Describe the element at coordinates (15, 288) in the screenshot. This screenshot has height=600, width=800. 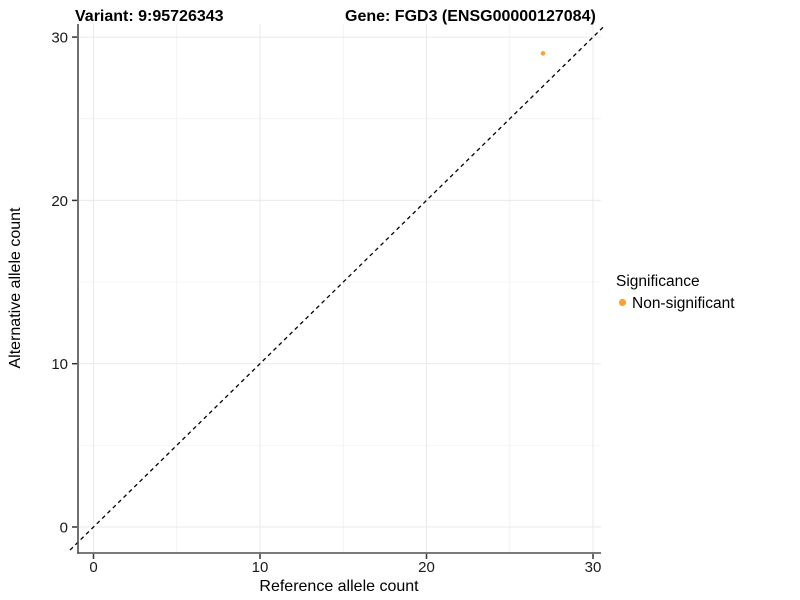
I see `y-axis-label: Alternative allele count` at that location.